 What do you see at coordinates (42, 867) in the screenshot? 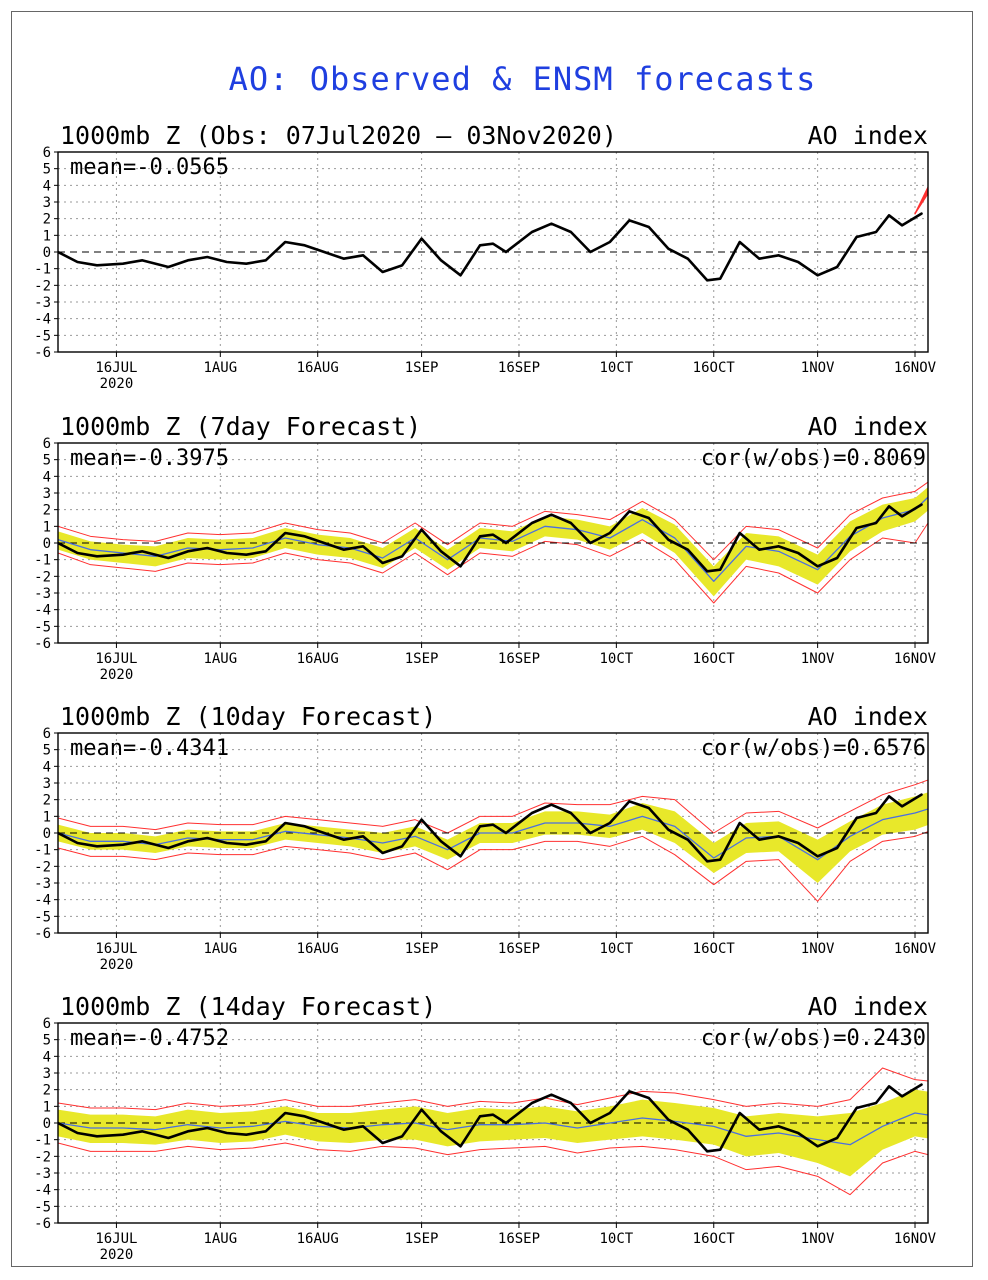
I see `y-tick-label: -2` at bounding box center [42, 867].